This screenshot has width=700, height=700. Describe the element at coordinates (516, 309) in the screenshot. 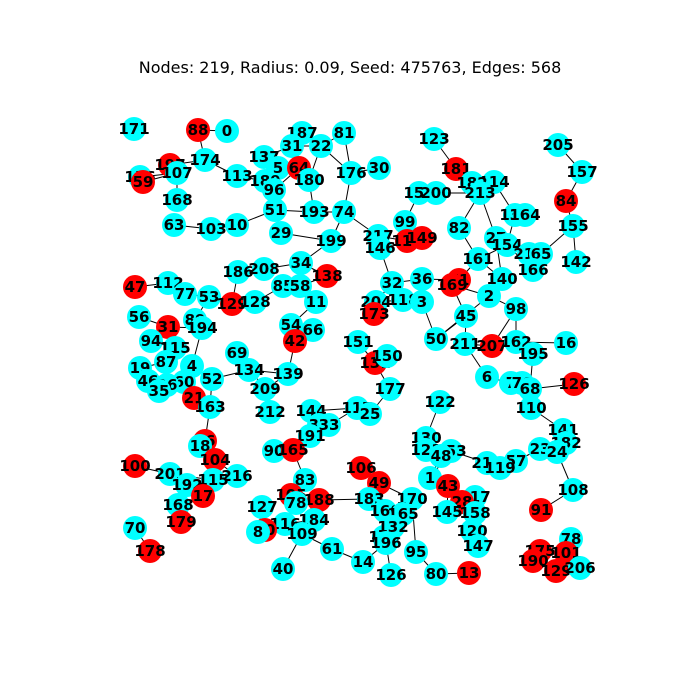

I see `graph-node: 98` at that location.